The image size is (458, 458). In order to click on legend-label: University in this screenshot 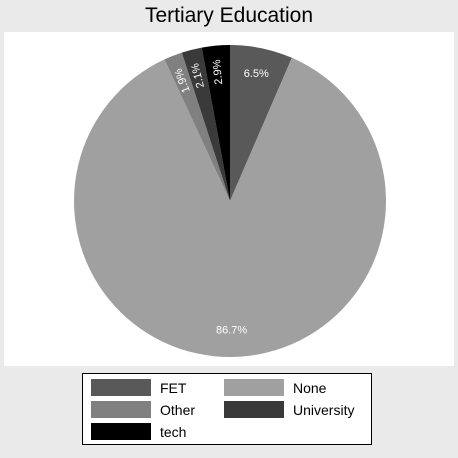, I will do `click(324, 410)`.